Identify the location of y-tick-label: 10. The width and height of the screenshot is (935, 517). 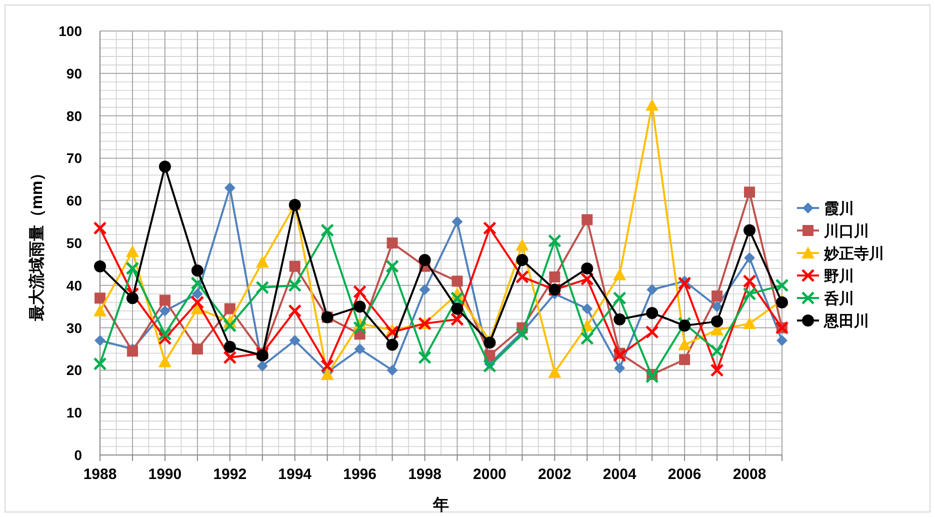
(74, 412).